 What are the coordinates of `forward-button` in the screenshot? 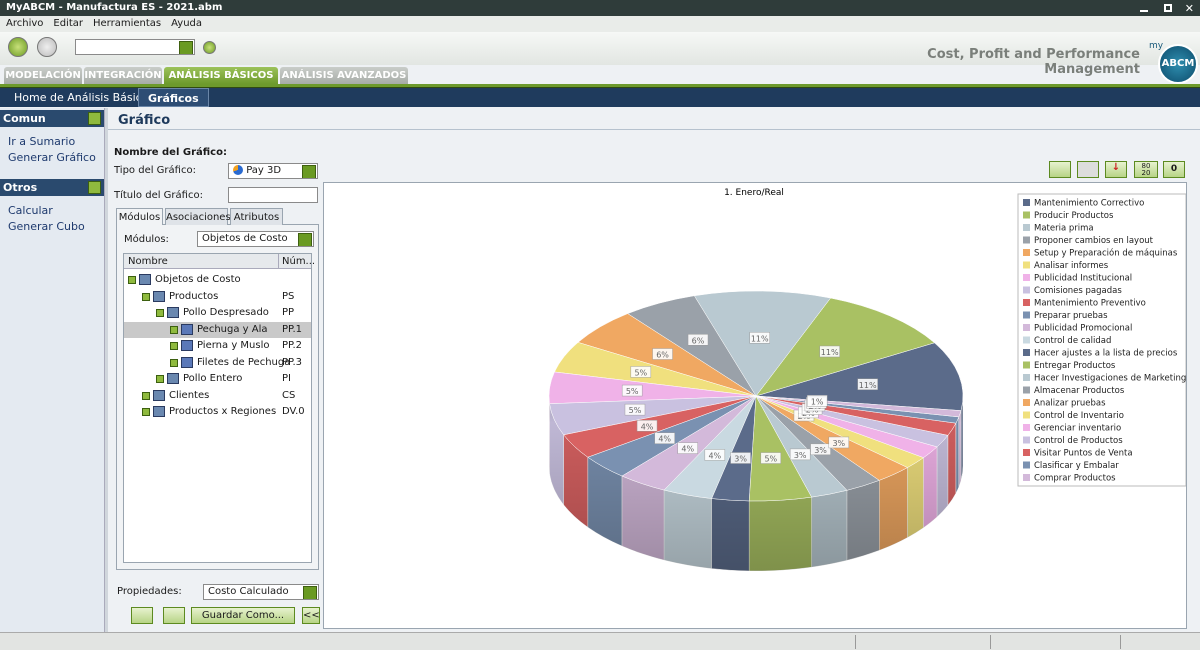 It's located at (47, 47).